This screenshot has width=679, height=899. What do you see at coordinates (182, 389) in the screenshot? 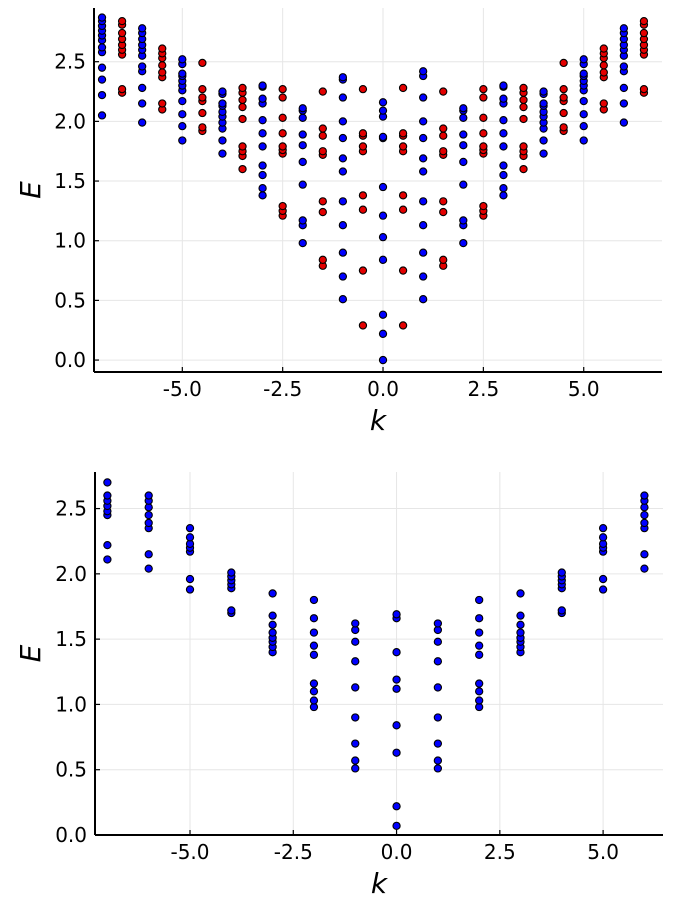
I see `x-tick-label: -5.0` at bounding box center [182, 389].